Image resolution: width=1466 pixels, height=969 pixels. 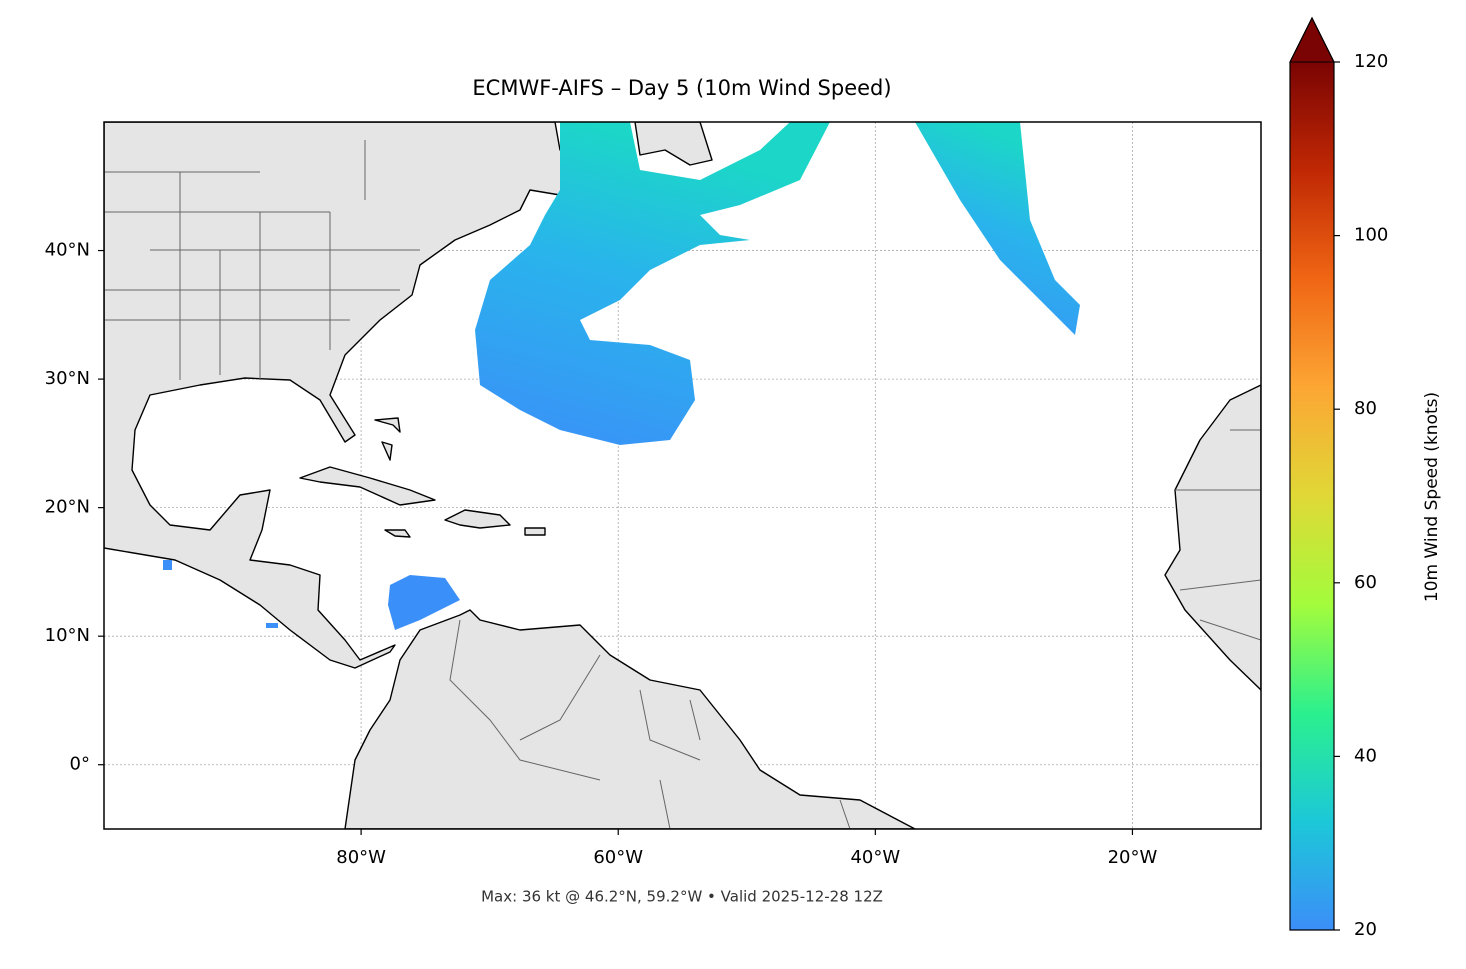 What do you see at coordinates (1133, 857) in the screenshot?
I see `x-tick-label: 20°W` at bounding box center [1133, 857].